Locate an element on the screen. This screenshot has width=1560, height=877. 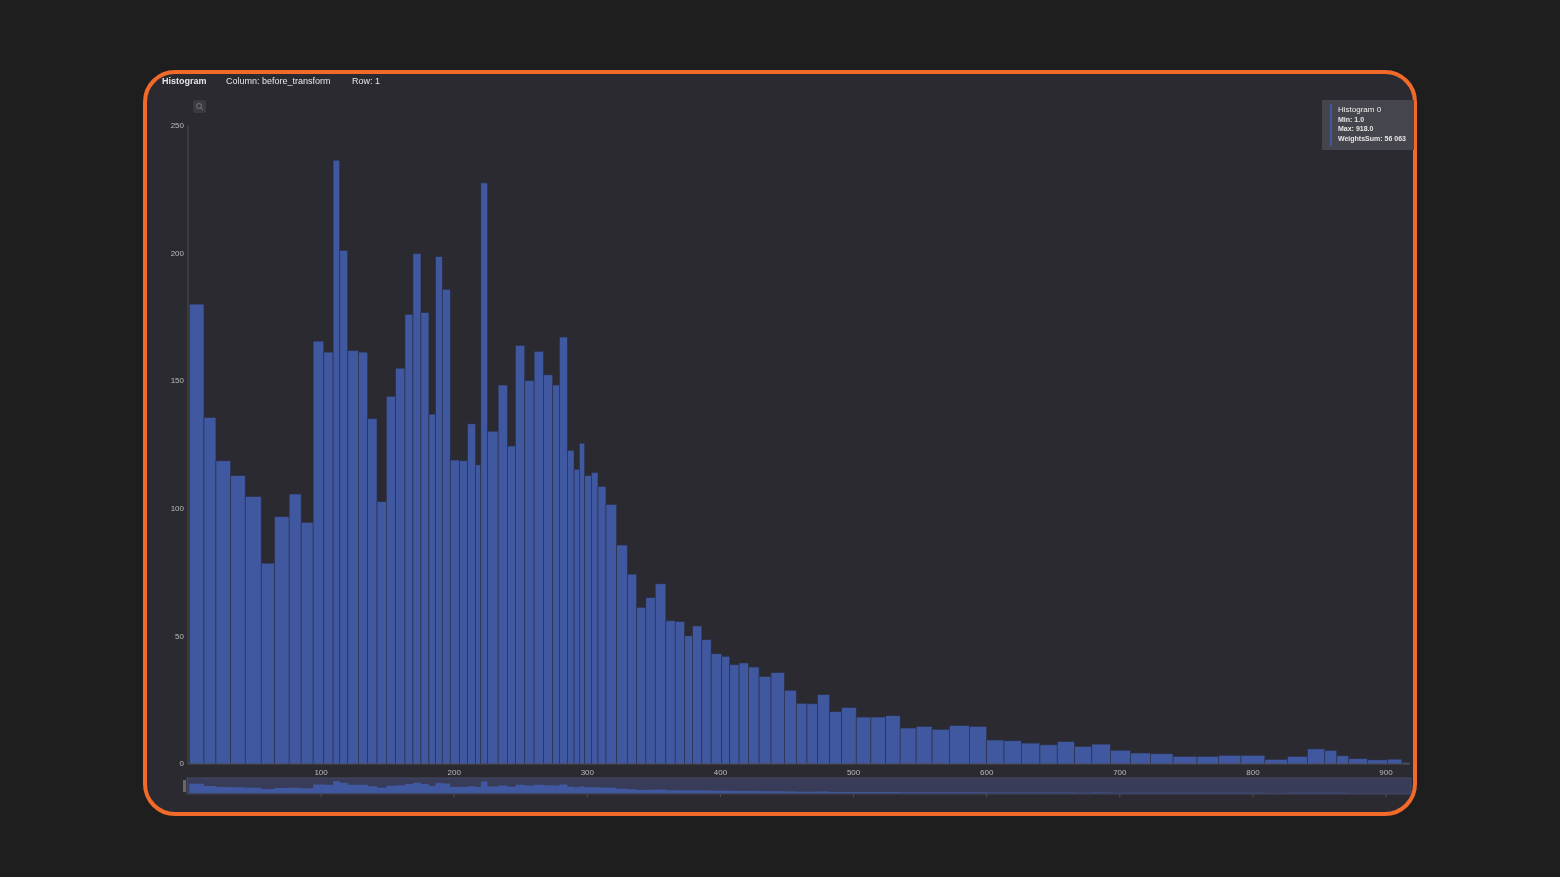
y-tick-label: 200 is located at coordinates (177, 253).